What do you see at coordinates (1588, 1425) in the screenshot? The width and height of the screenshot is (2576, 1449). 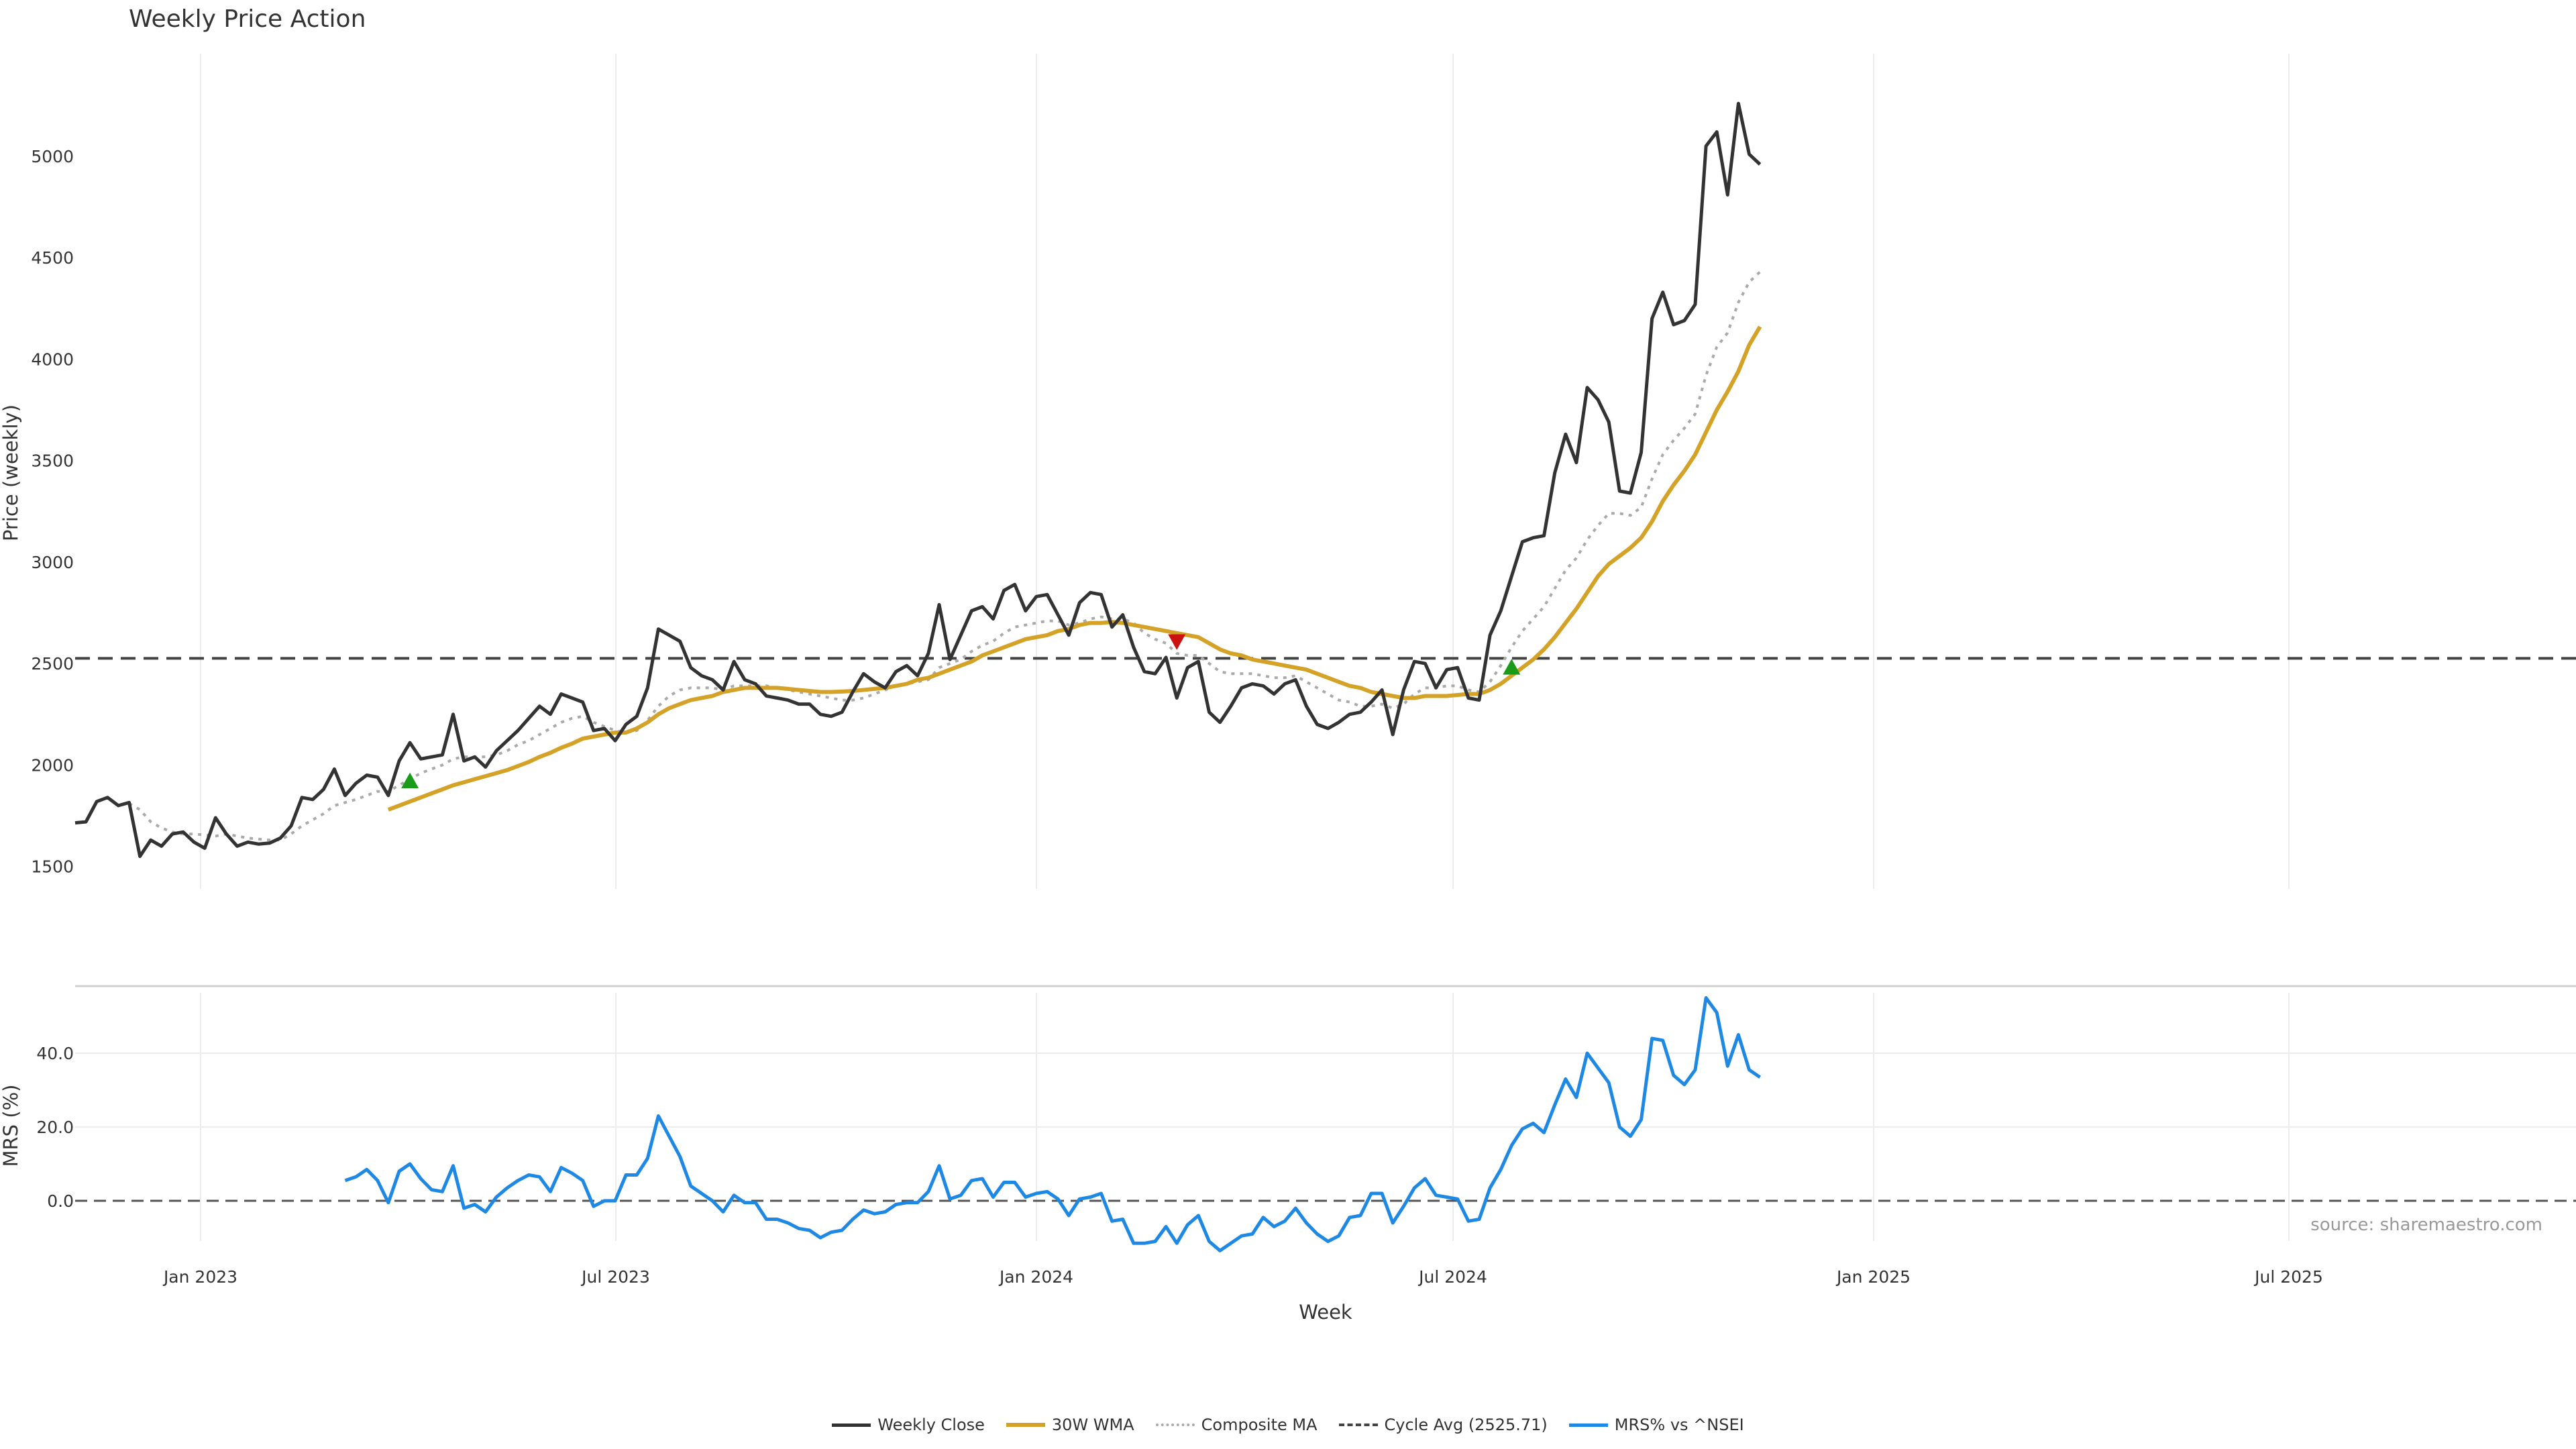 I see `legend-swatch-mrs` at bounding box center [1588, 1425].